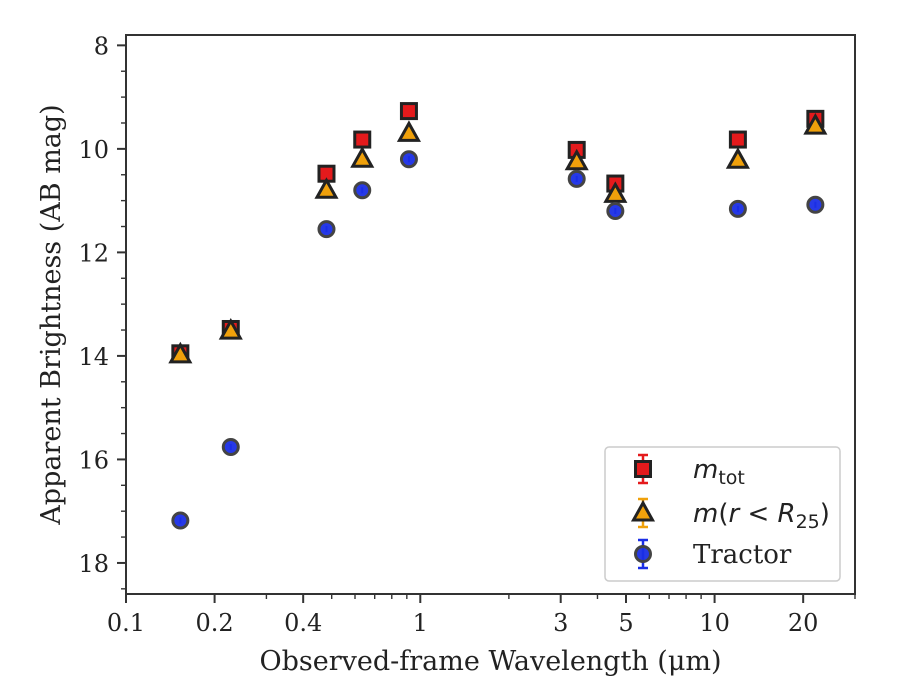  I want to click on x-tick-label: 5, so click(625, 623).